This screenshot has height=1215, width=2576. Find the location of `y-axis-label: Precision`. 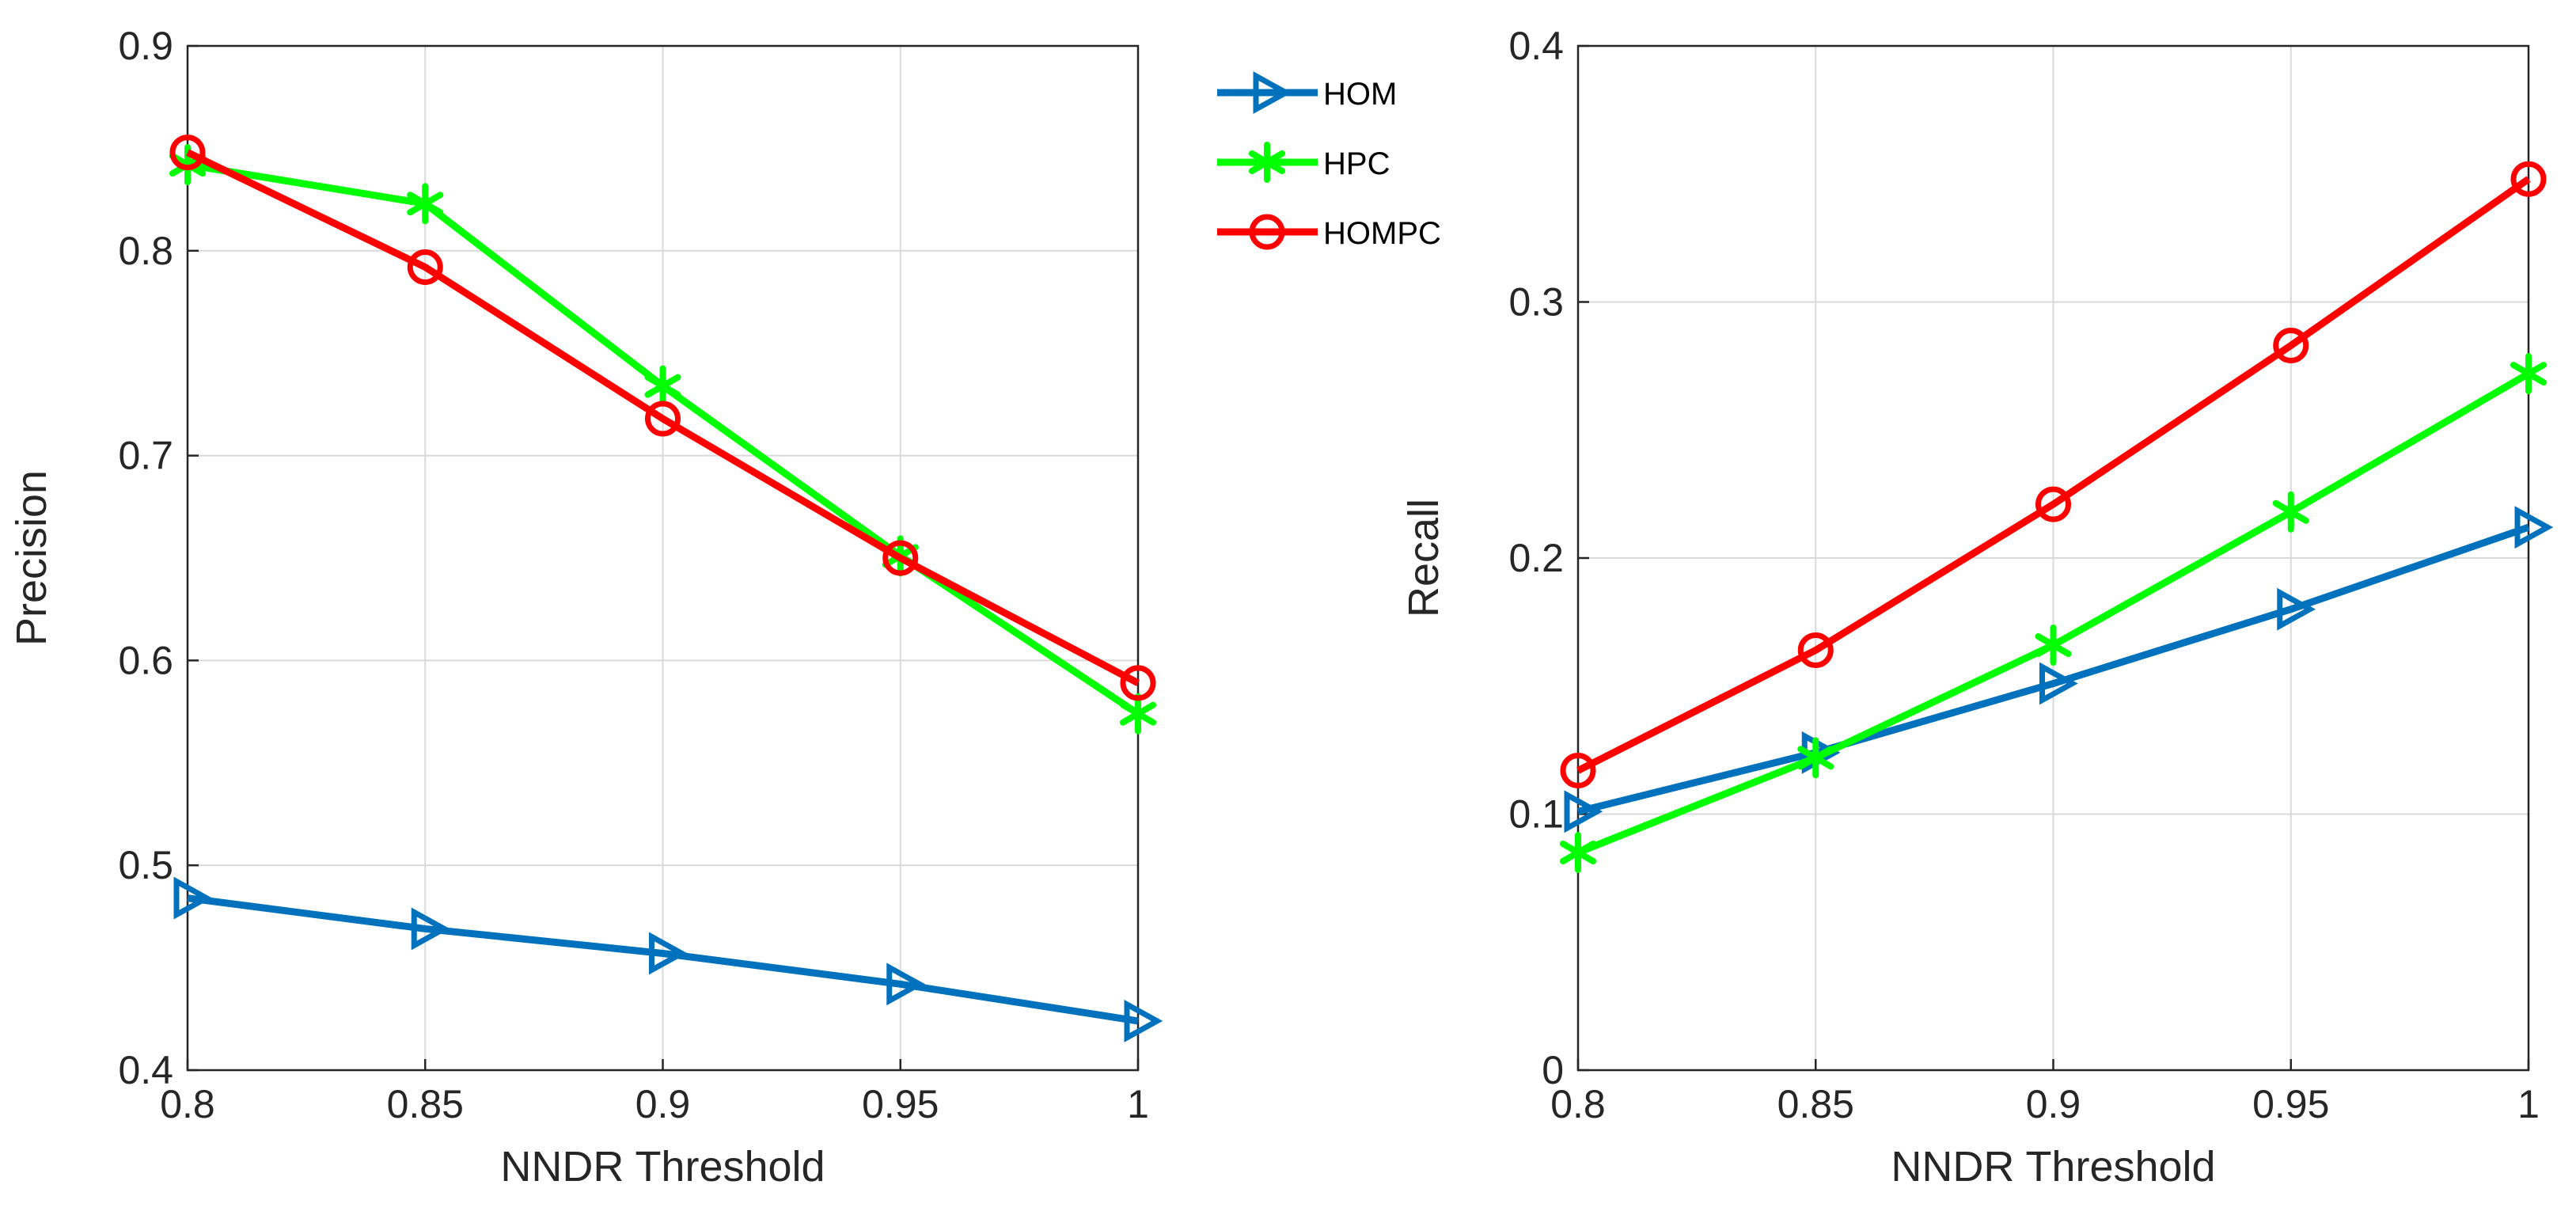

y-axis-label: Precision is located at coordinates (31, 558).